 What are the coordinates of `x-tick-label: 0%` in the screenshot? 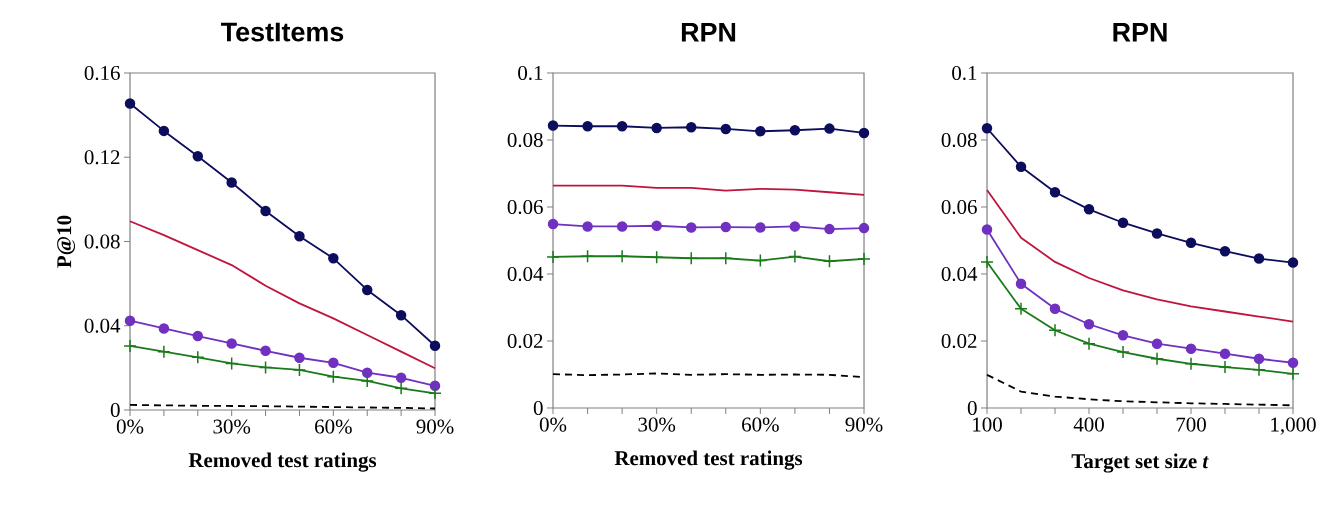 It's located at (130, 426).